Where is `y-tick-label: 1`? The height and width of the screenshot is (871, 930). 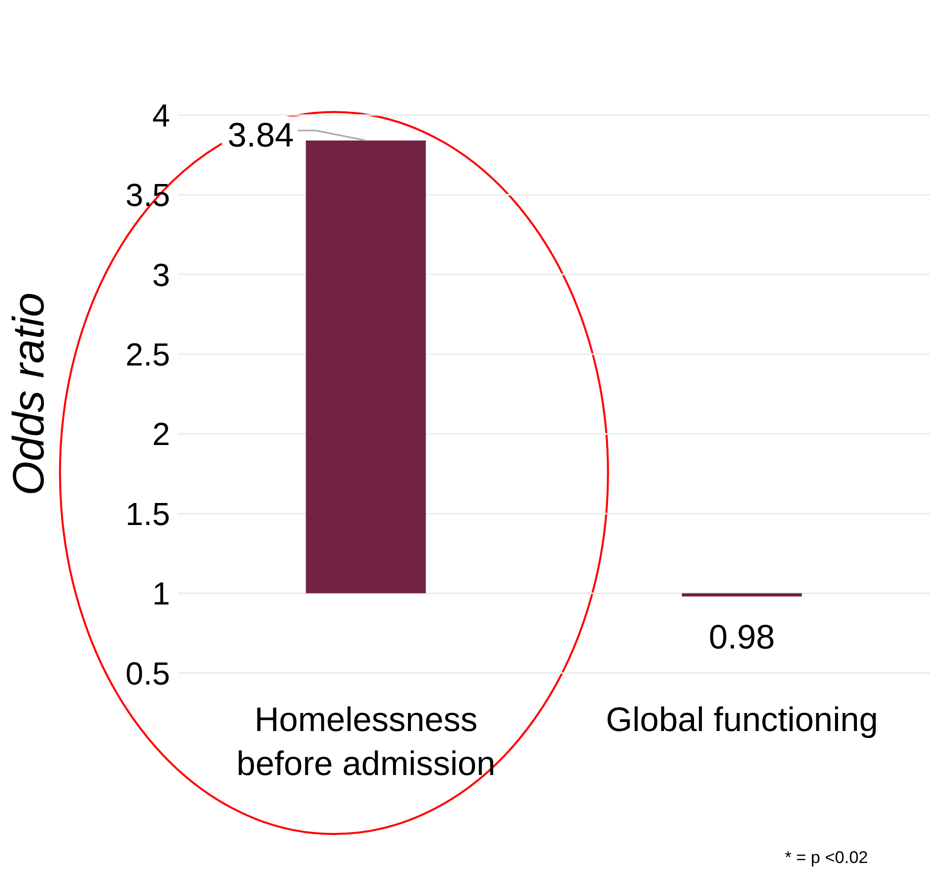
y-tick-label: 1 is located at coordinates (161, 594).